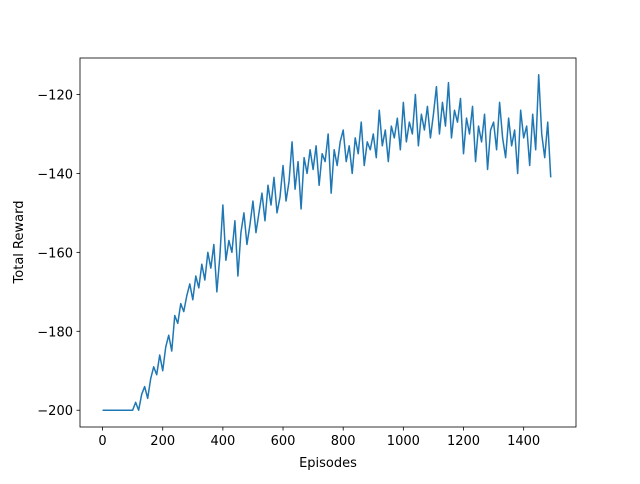  Describe the element at coordinates (403, 441) in the screenshot. I see `x-tick-label: 1000` at that location.